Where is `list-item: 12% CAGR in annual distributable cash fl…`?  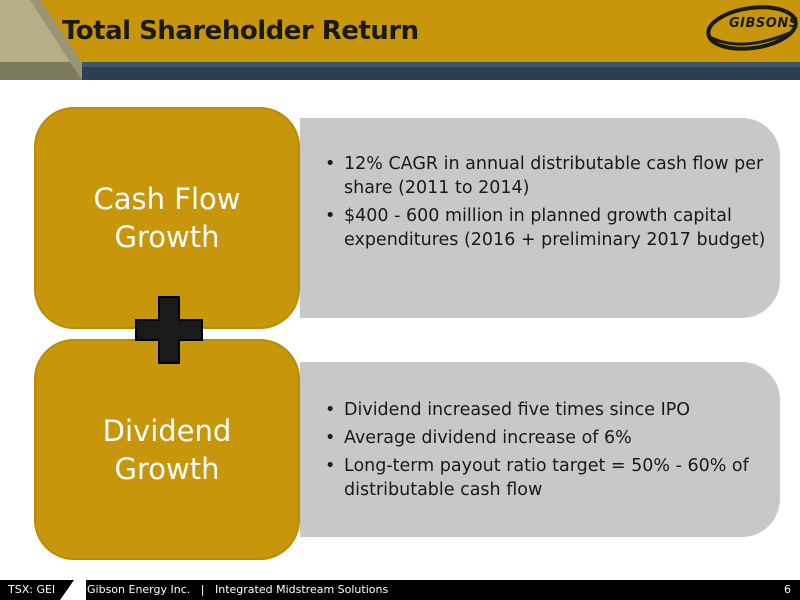 list-item: 12% CAGR in annual distributable cash fl… is located at coordinates (544, 176).